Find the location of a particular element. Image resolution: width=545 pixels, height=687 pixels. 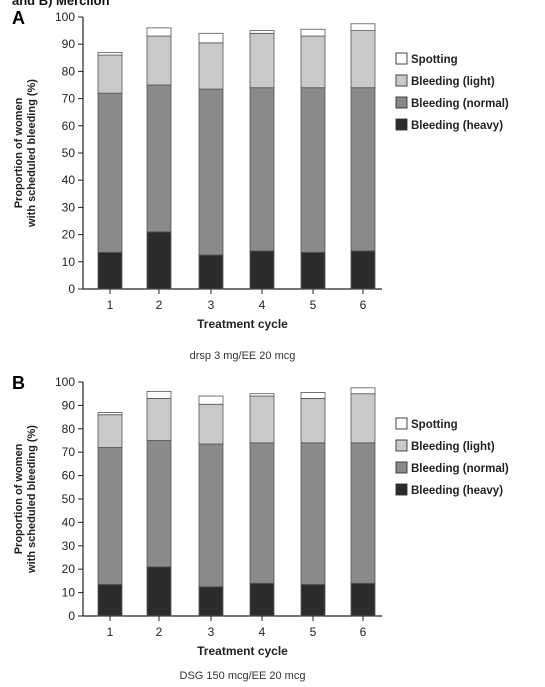

page-title: and B) Mercilon is located at coordinates (61, 4).